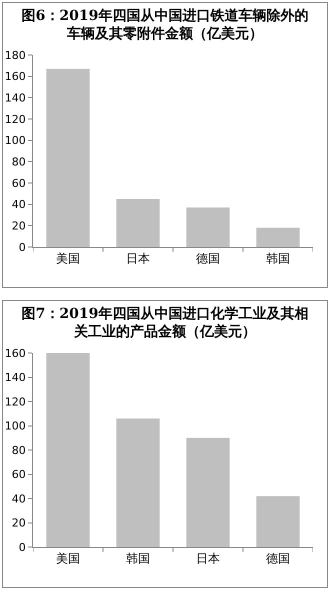 Image resolution: width=332 pixels, height=593 pixels. Describe the element at coordinates (15, 55) in the screenshot. I see `y-tick-label: 180` at that location.